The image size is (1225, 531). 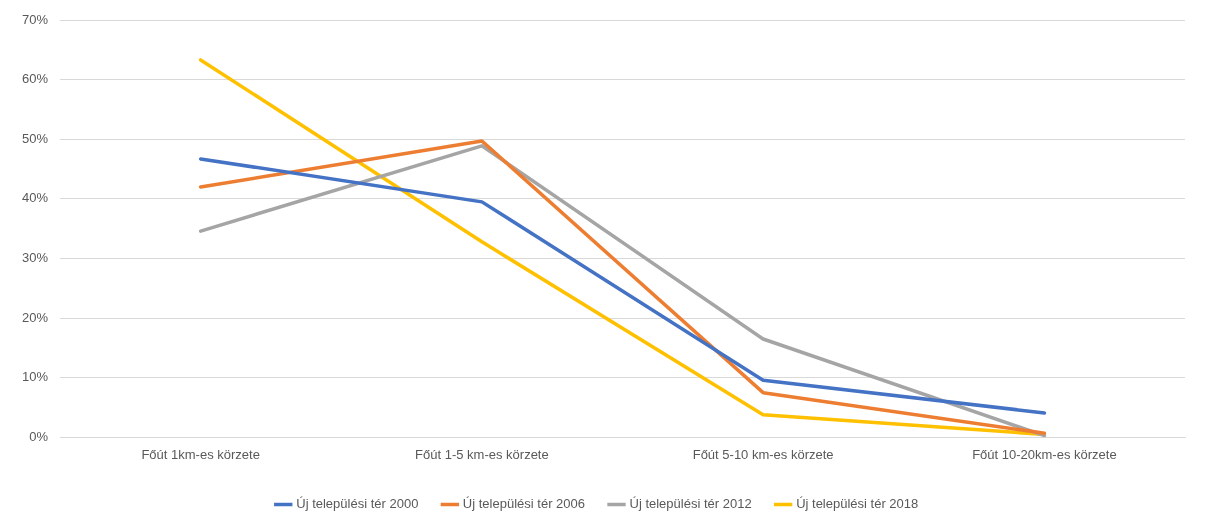 What do you see at coordinates (690, 504) in the screenshot?
I see `legend-label: Új települési tér 2012` at bounding box center [690, 504].